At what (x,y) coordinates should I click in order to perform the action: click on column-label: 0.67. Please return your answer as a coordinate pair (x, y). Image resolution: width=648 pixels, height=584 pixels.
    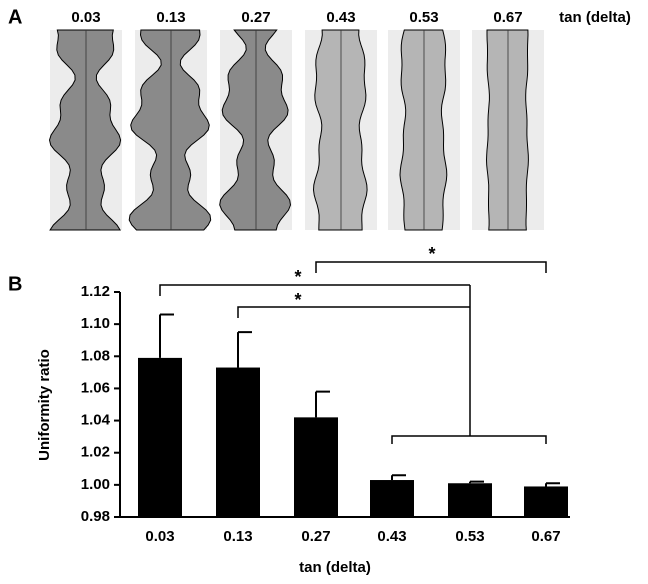
    Looking at the image, I should click on (507, 17).